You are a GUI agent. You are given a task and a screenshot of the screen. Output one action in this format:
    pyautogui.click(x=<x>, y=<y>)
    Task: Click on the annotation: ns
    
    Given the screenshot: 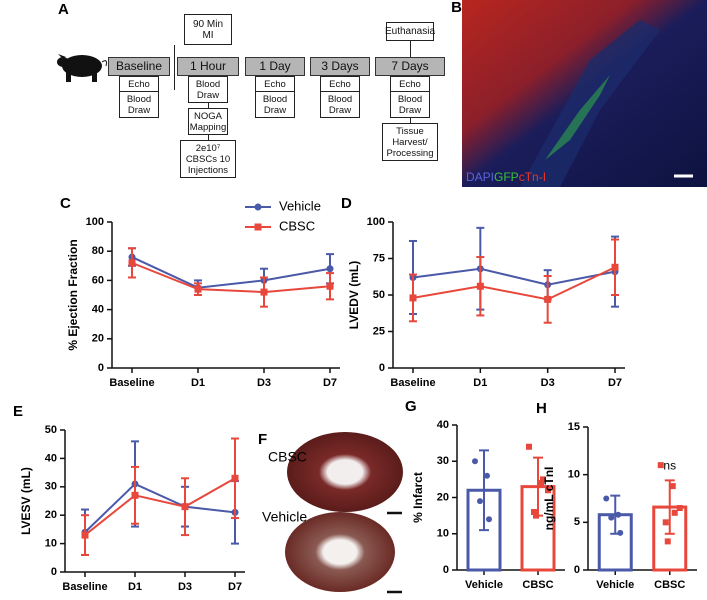 What is the action you would take?
    pyautogui.click(x=669, y=466)
    